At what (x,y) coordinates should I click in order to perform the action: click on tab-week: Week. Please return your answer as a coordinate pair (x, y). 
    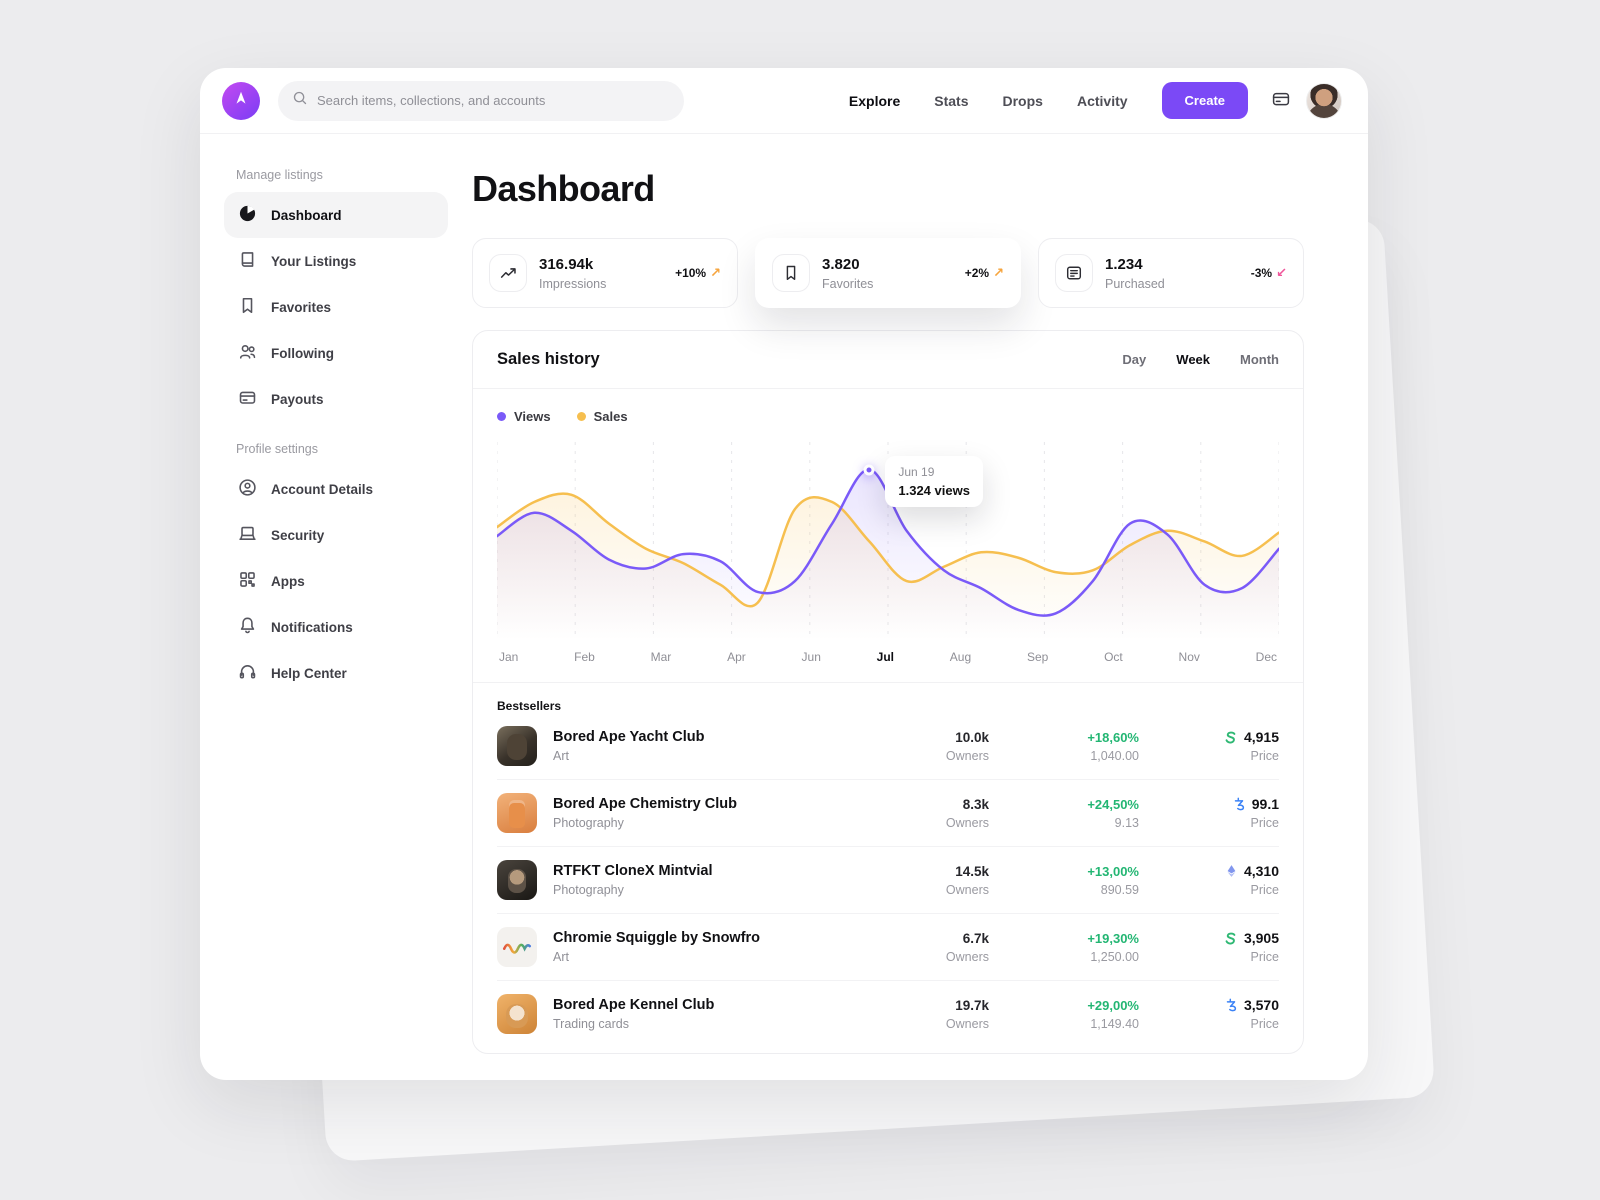
    Looking at the image, I should click on (1193, 359).